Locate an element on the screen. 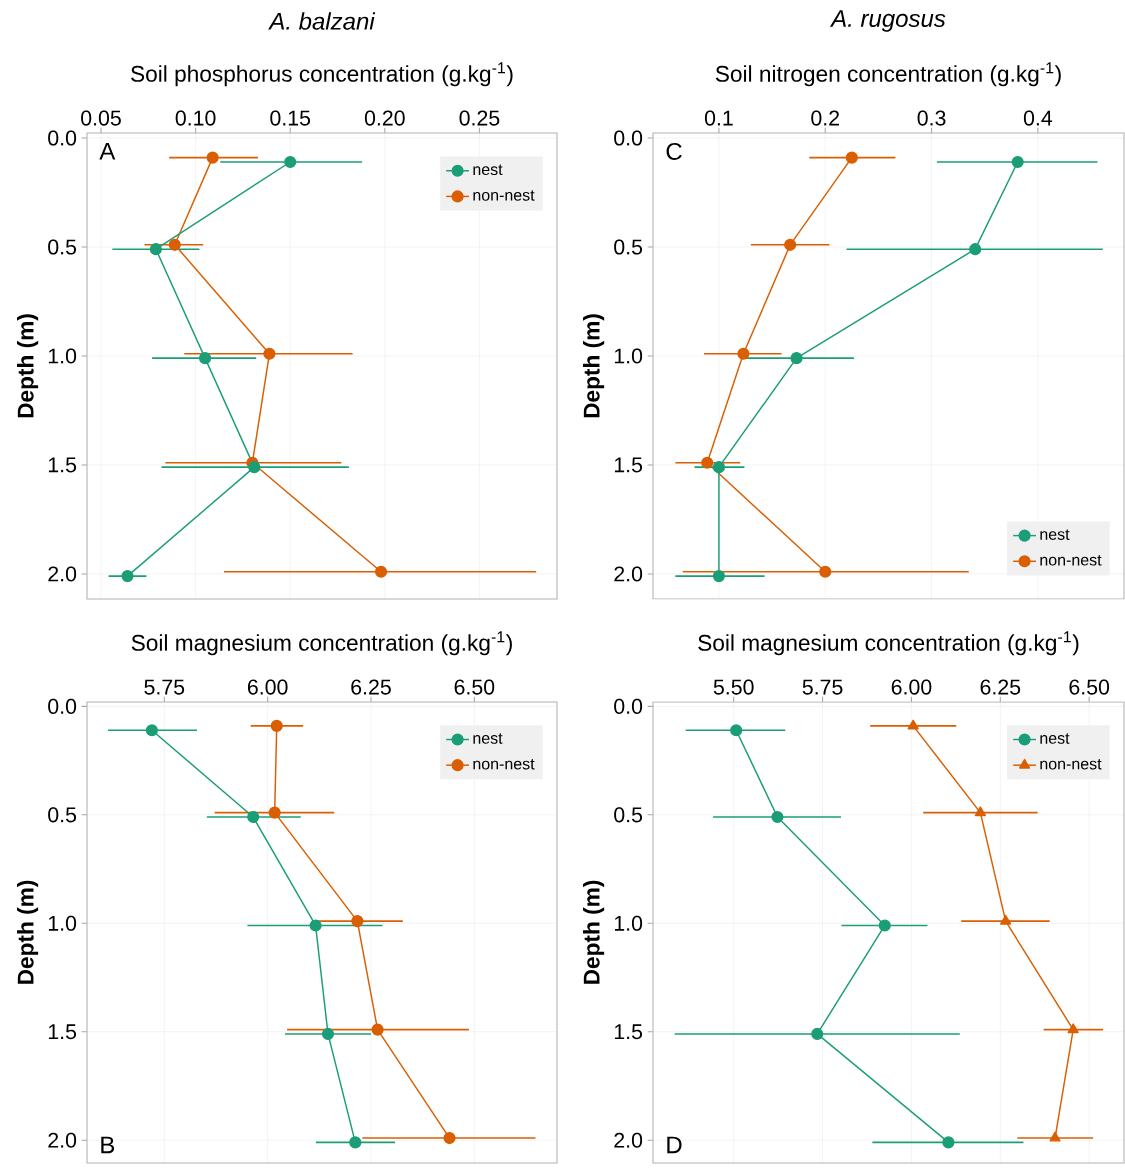 The width and height of the screenshot is (1125, 1169). x-axis-title: Soil nitrogen concentration (g.kg$^{-1}$) is located at coordinates (888, 74).